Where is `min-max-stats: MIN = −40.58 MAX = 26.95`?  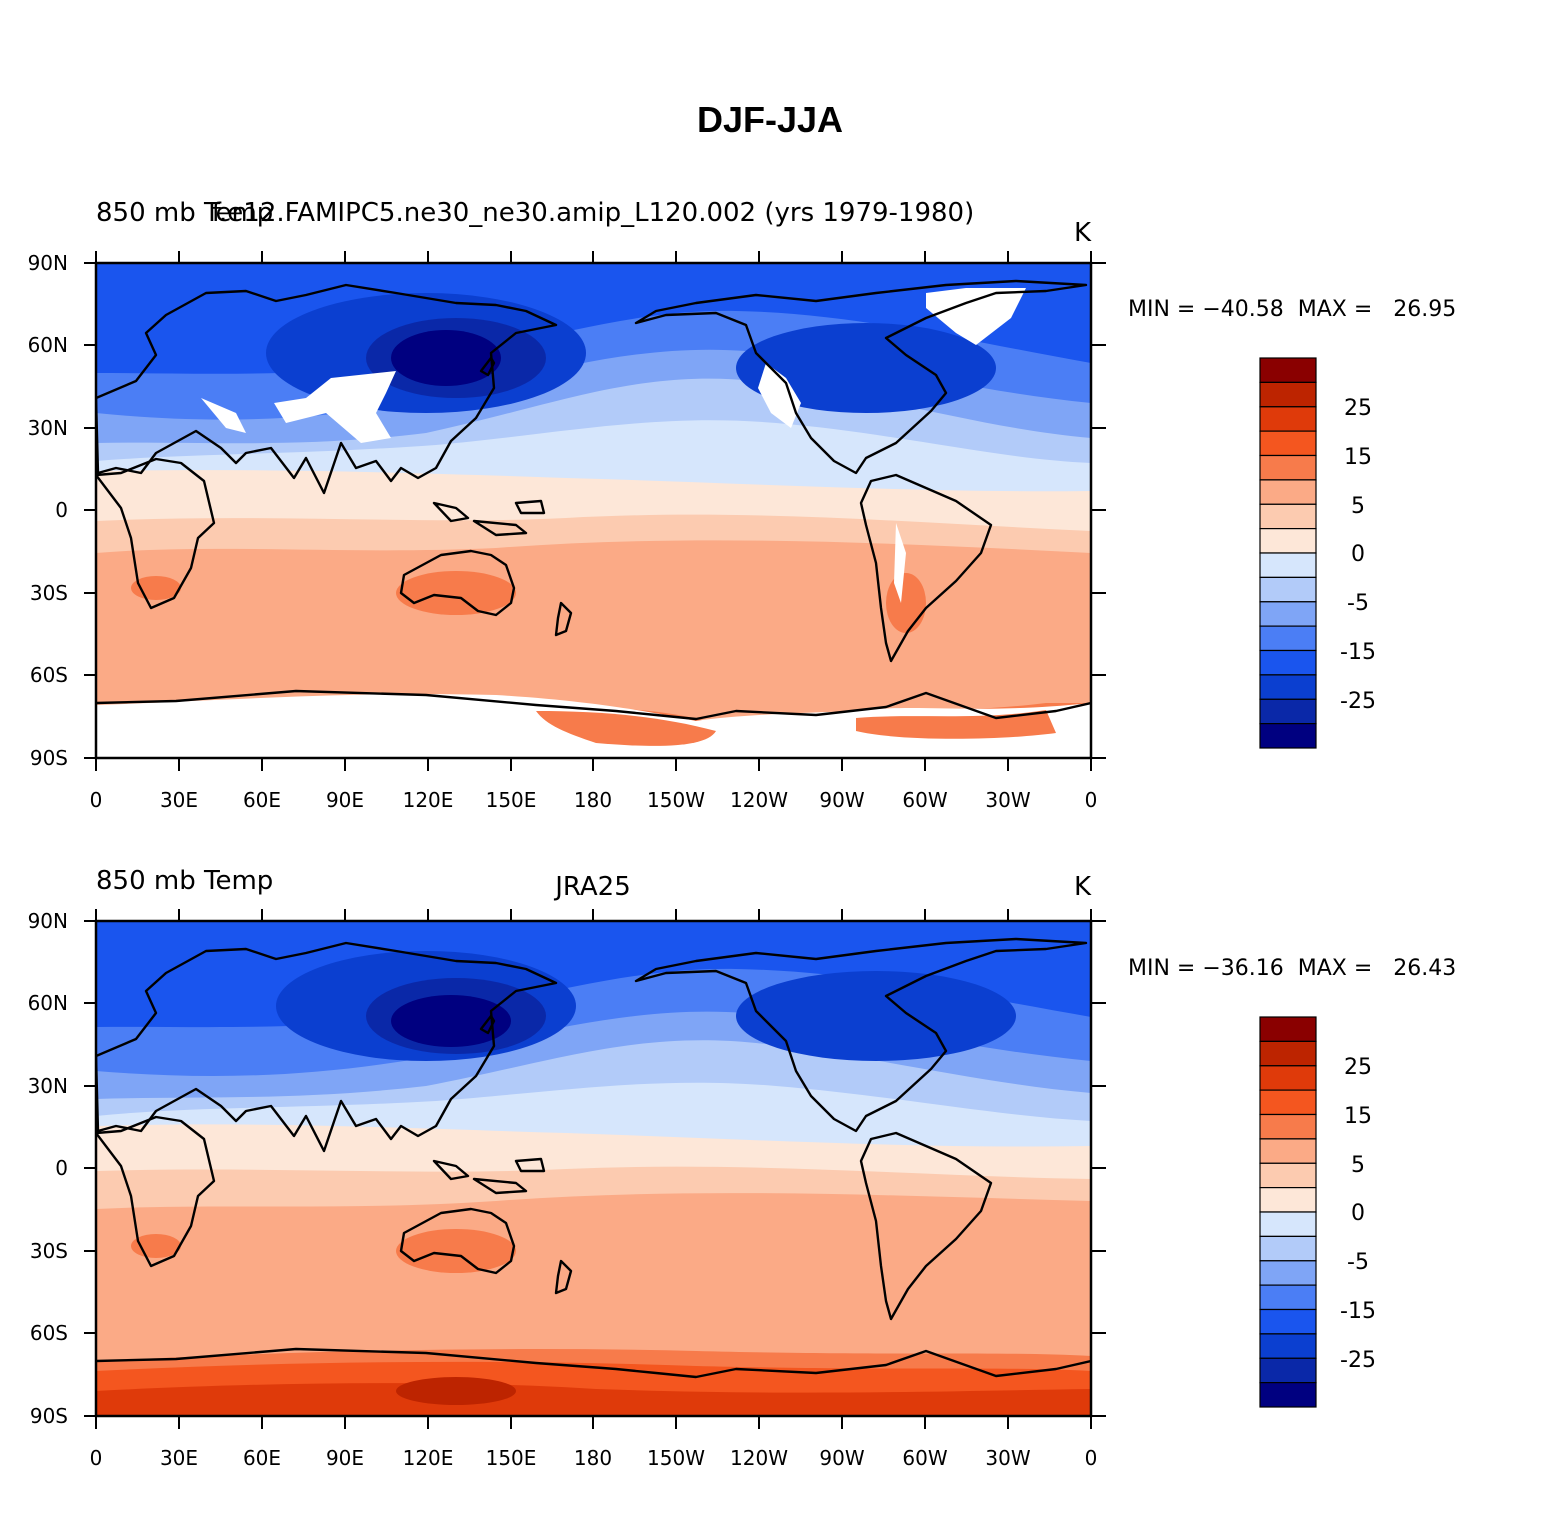 min-max-stats: MIN = −40.58 MAX = 26.95 is located at coordinates (1292, 309).